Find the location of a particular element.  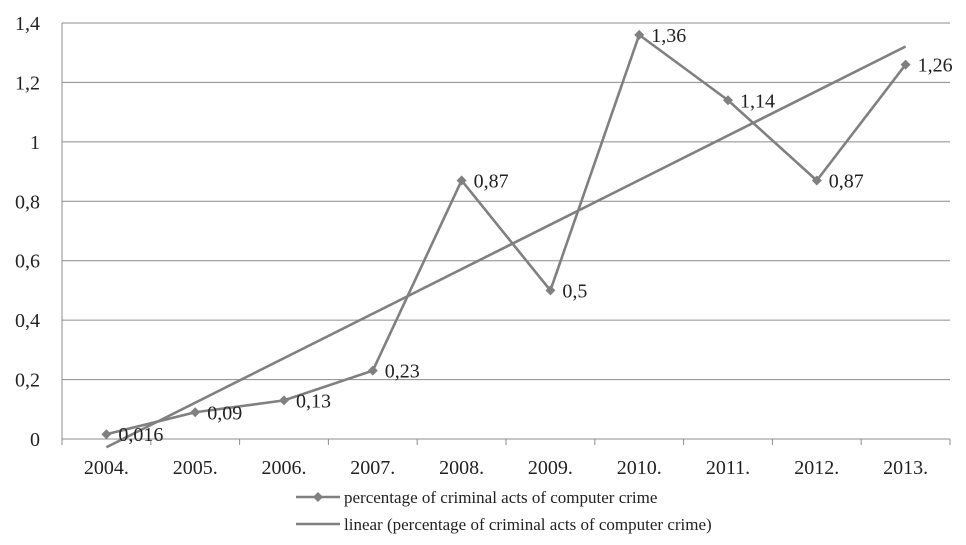

data-label: 0,23 is located at coordinates (402, 372).